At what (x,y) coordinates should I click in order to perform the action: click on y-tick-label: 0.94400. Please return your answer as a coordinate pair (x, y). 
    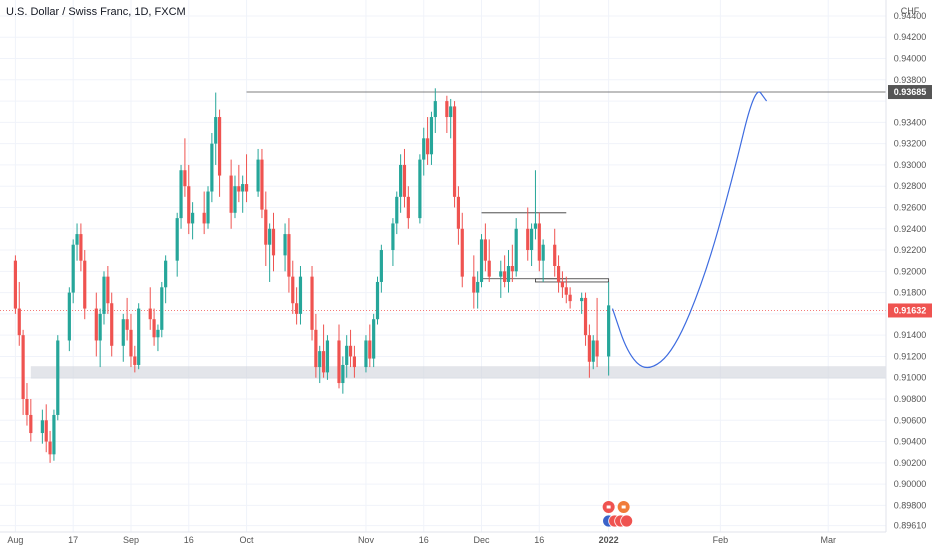
    Looking at the image, I should click on (910, 16).